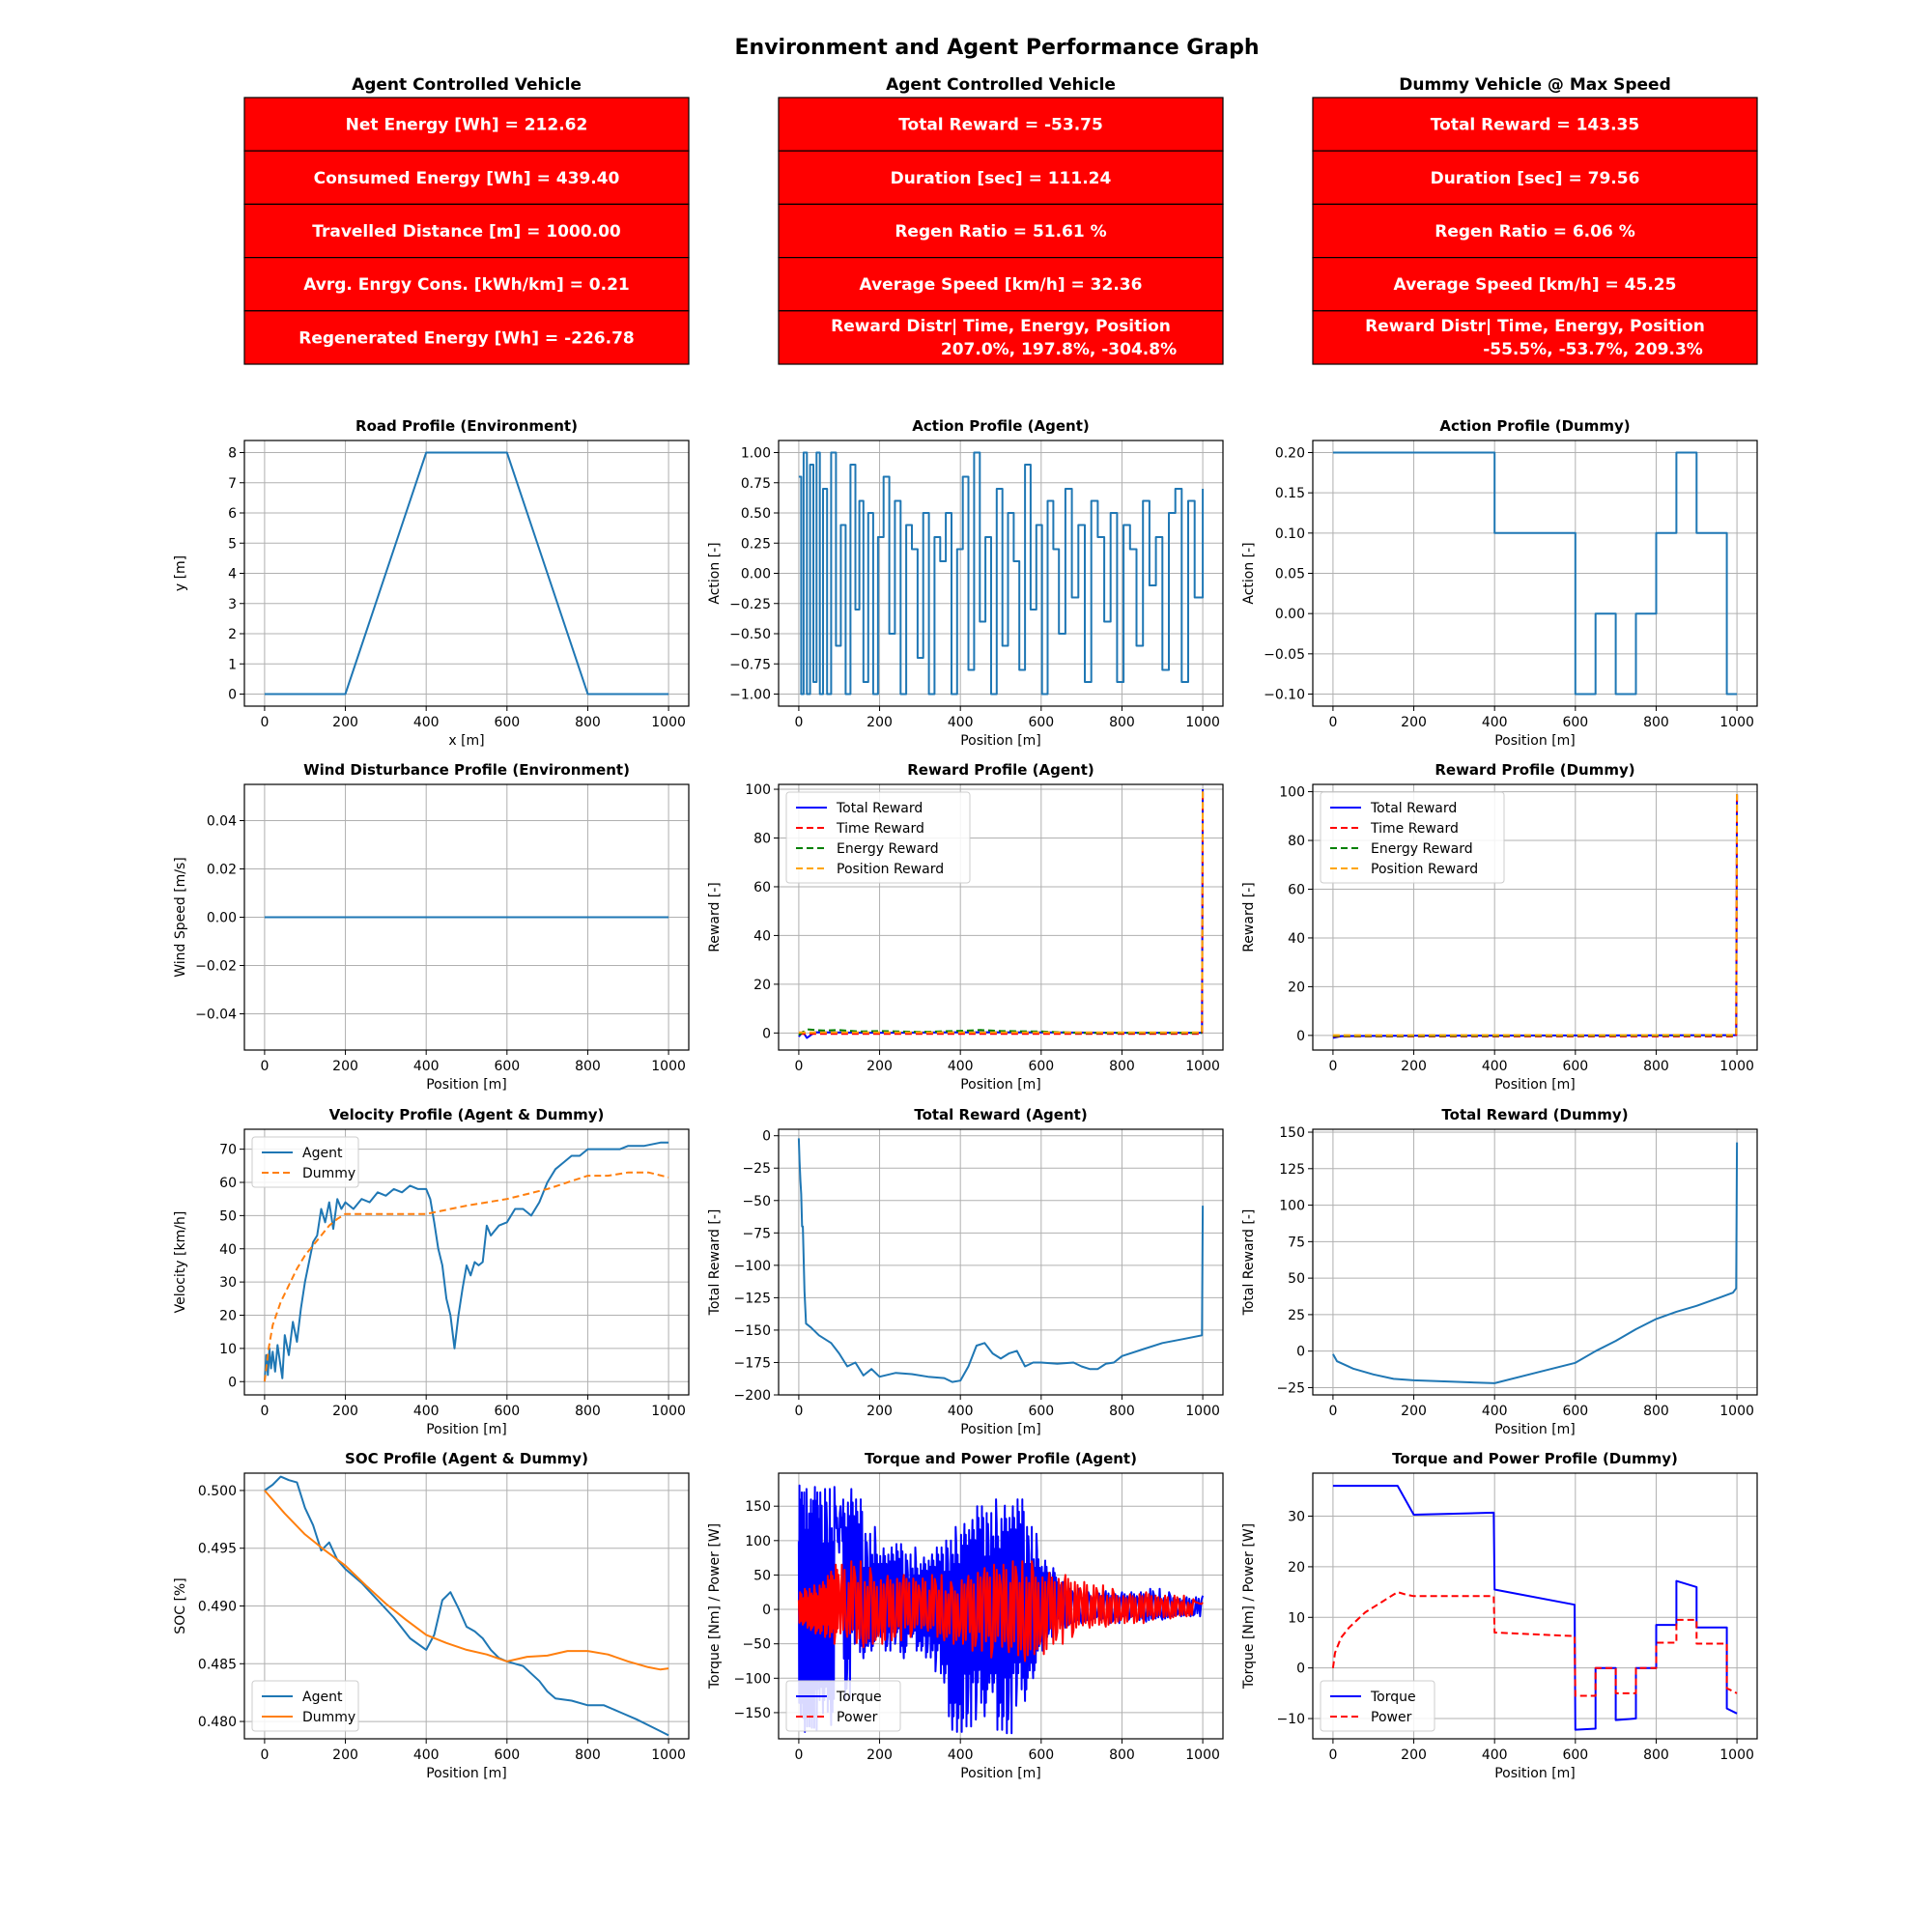  I want to click on legend-label: Total Reward, so click(879, 808).